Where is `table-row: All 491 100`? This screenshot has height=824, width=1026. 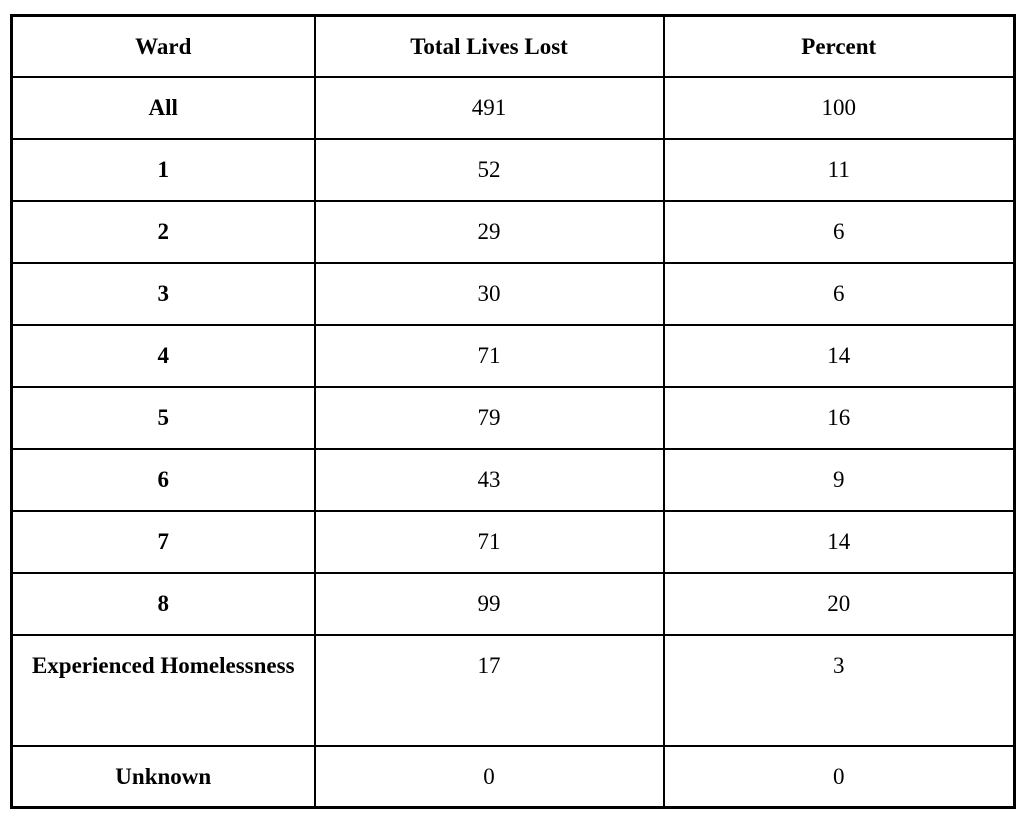 table-row: All 491 100 is located at coordinates (513, 107).